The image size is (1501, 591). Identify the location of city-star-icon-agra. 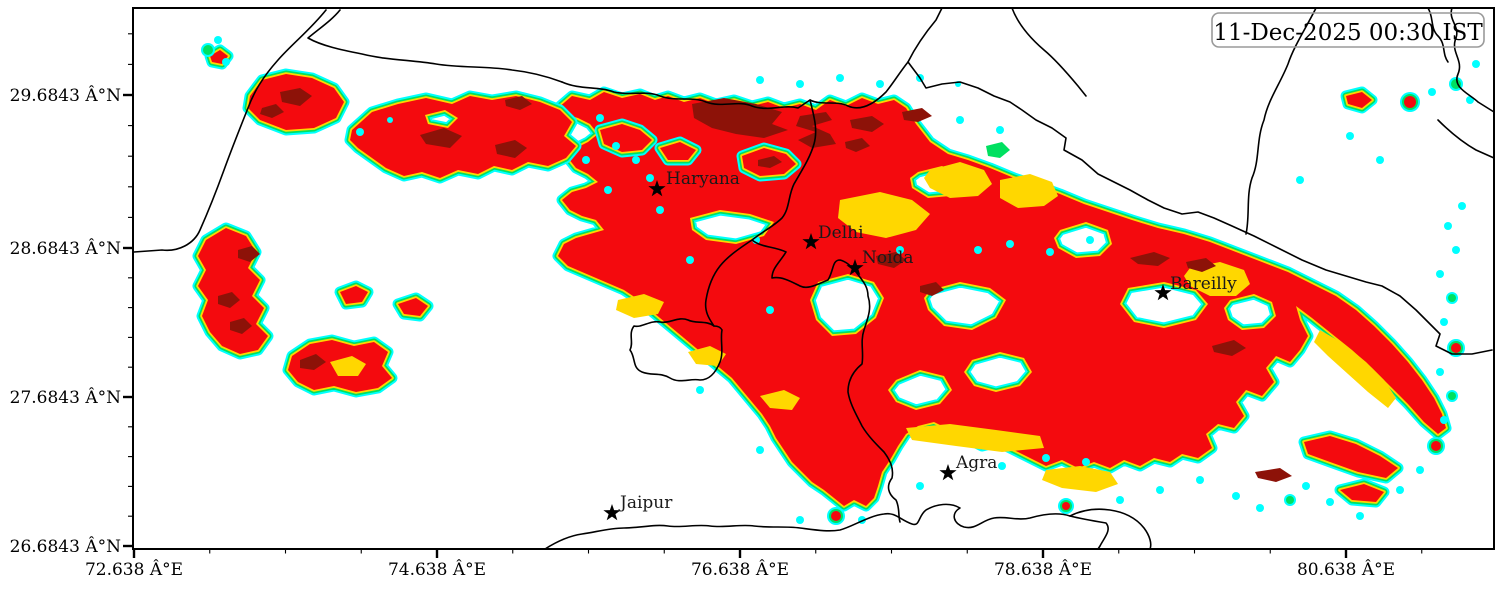
(948, 472).